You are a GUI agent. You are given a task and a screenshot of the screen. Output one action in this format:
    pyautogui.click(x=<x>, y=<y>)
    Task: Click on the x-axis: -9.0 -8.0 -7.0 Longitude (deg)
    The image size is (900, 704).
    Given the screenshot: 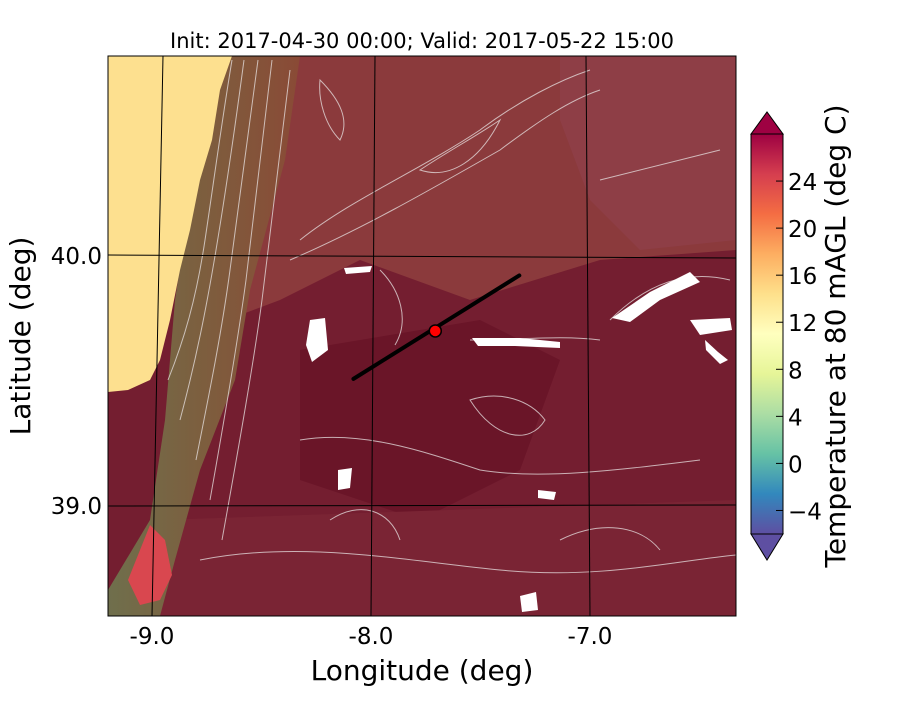 What is the action you would take?
    pyautogui.click(x=371, y=655)
    